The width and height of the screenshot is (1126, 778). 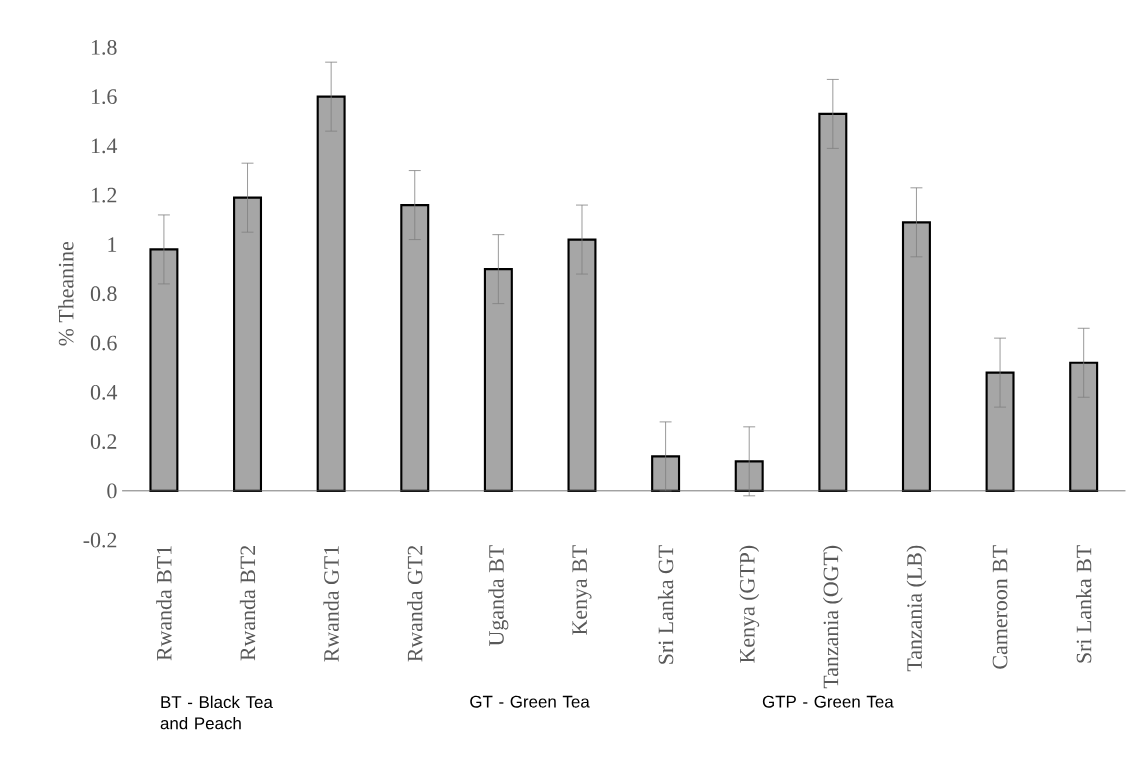 I want to click on x-tick-label: Rwanda GT2, so click(x=415, y=603).